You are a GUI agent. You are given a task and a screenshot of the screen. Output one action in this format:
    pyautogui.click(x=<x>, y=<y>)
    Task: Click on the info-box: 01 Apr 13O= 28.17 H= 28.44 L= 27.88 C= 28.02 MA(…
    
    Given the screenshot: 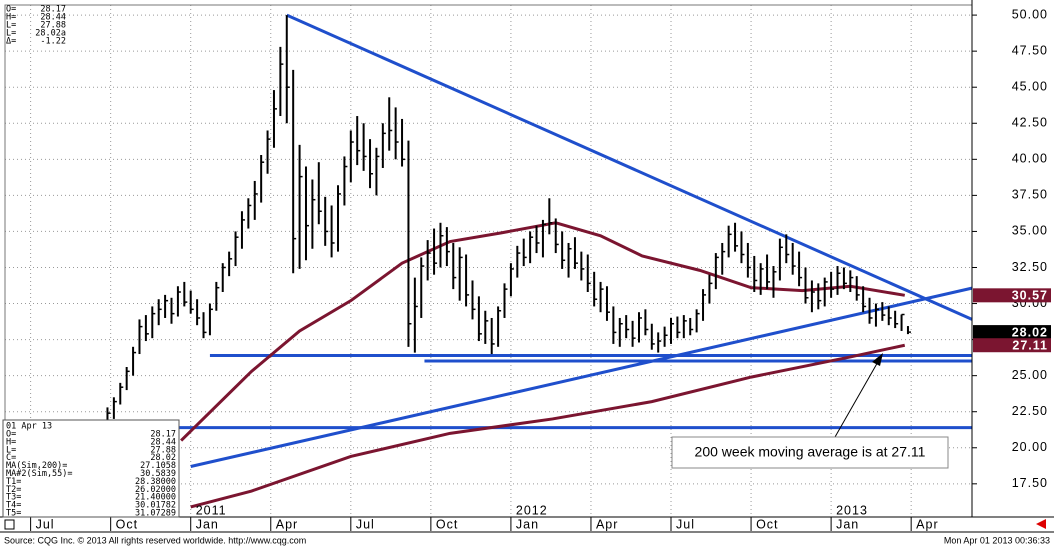 What is the action you would take?
    pyautogui.click(x=91, y=469)
    